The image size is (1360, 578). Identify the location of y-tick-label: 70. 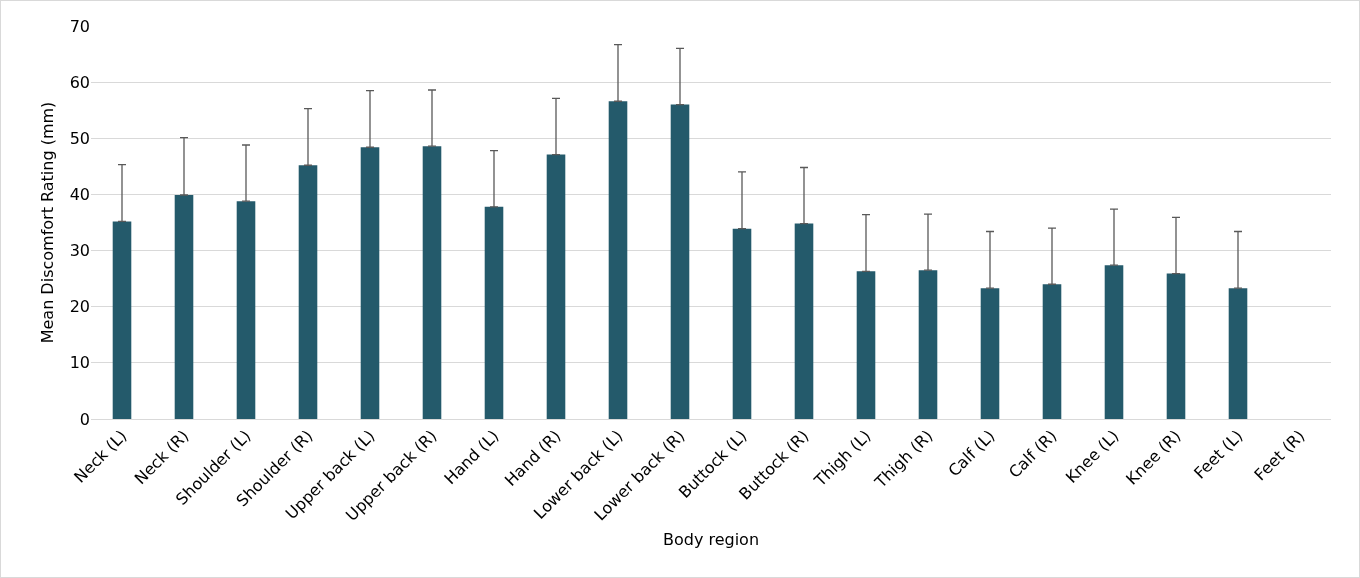
(79, 26).